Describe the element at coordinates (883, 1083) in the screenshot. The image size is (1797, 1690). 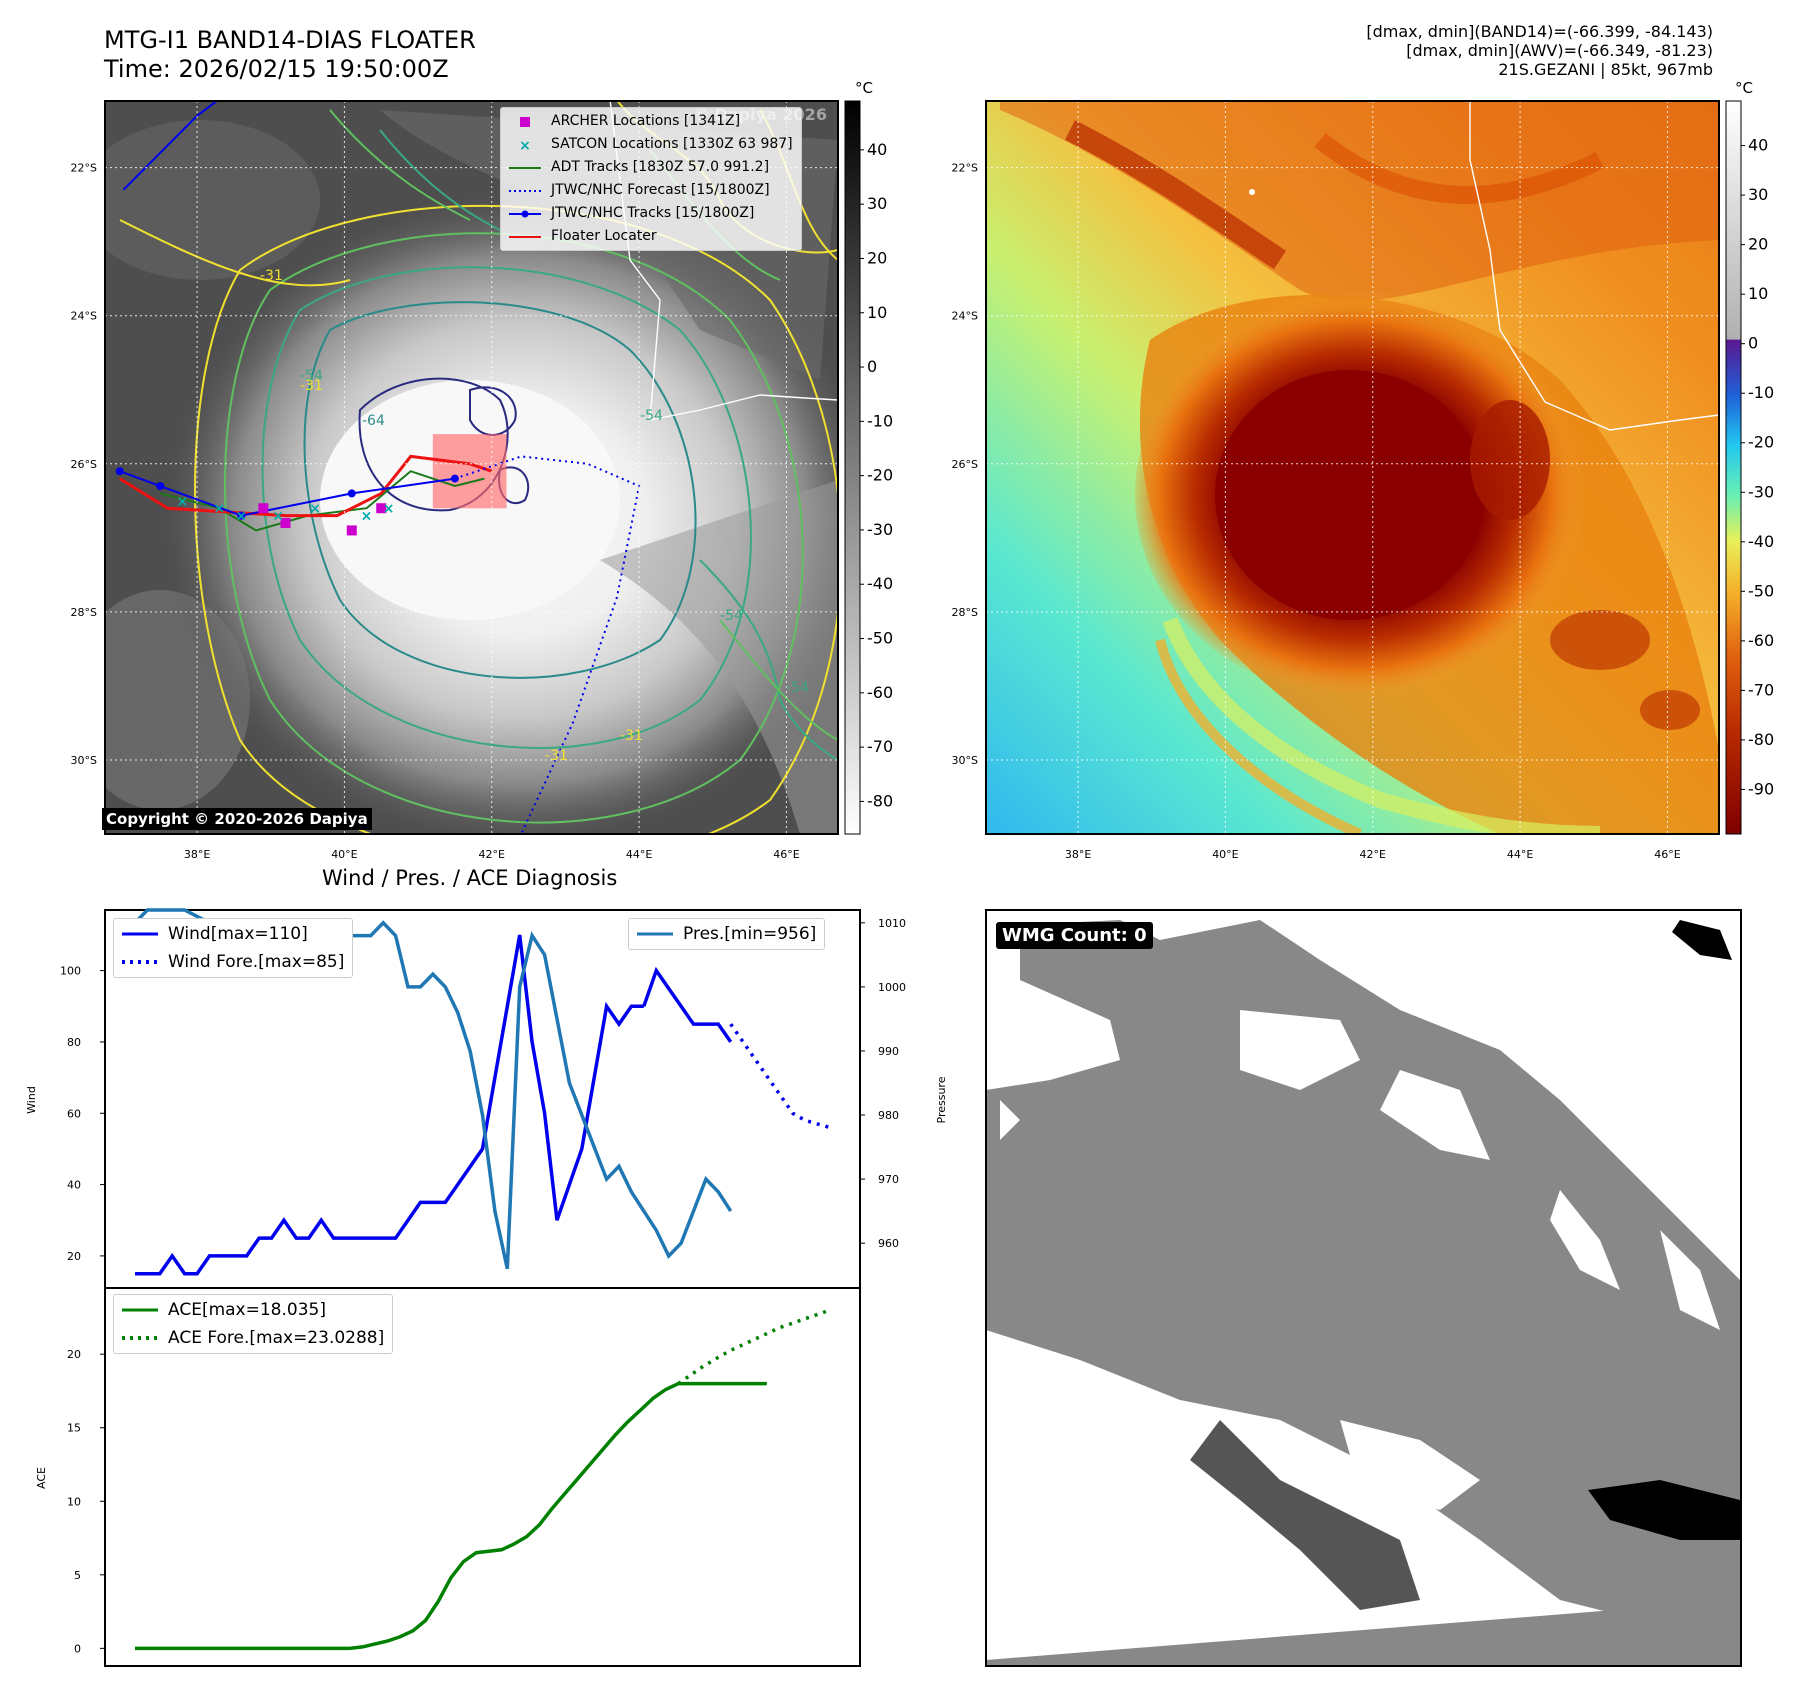
I see `pressure-y-ticks: 960 970 980 990 1000 1010` at that location.